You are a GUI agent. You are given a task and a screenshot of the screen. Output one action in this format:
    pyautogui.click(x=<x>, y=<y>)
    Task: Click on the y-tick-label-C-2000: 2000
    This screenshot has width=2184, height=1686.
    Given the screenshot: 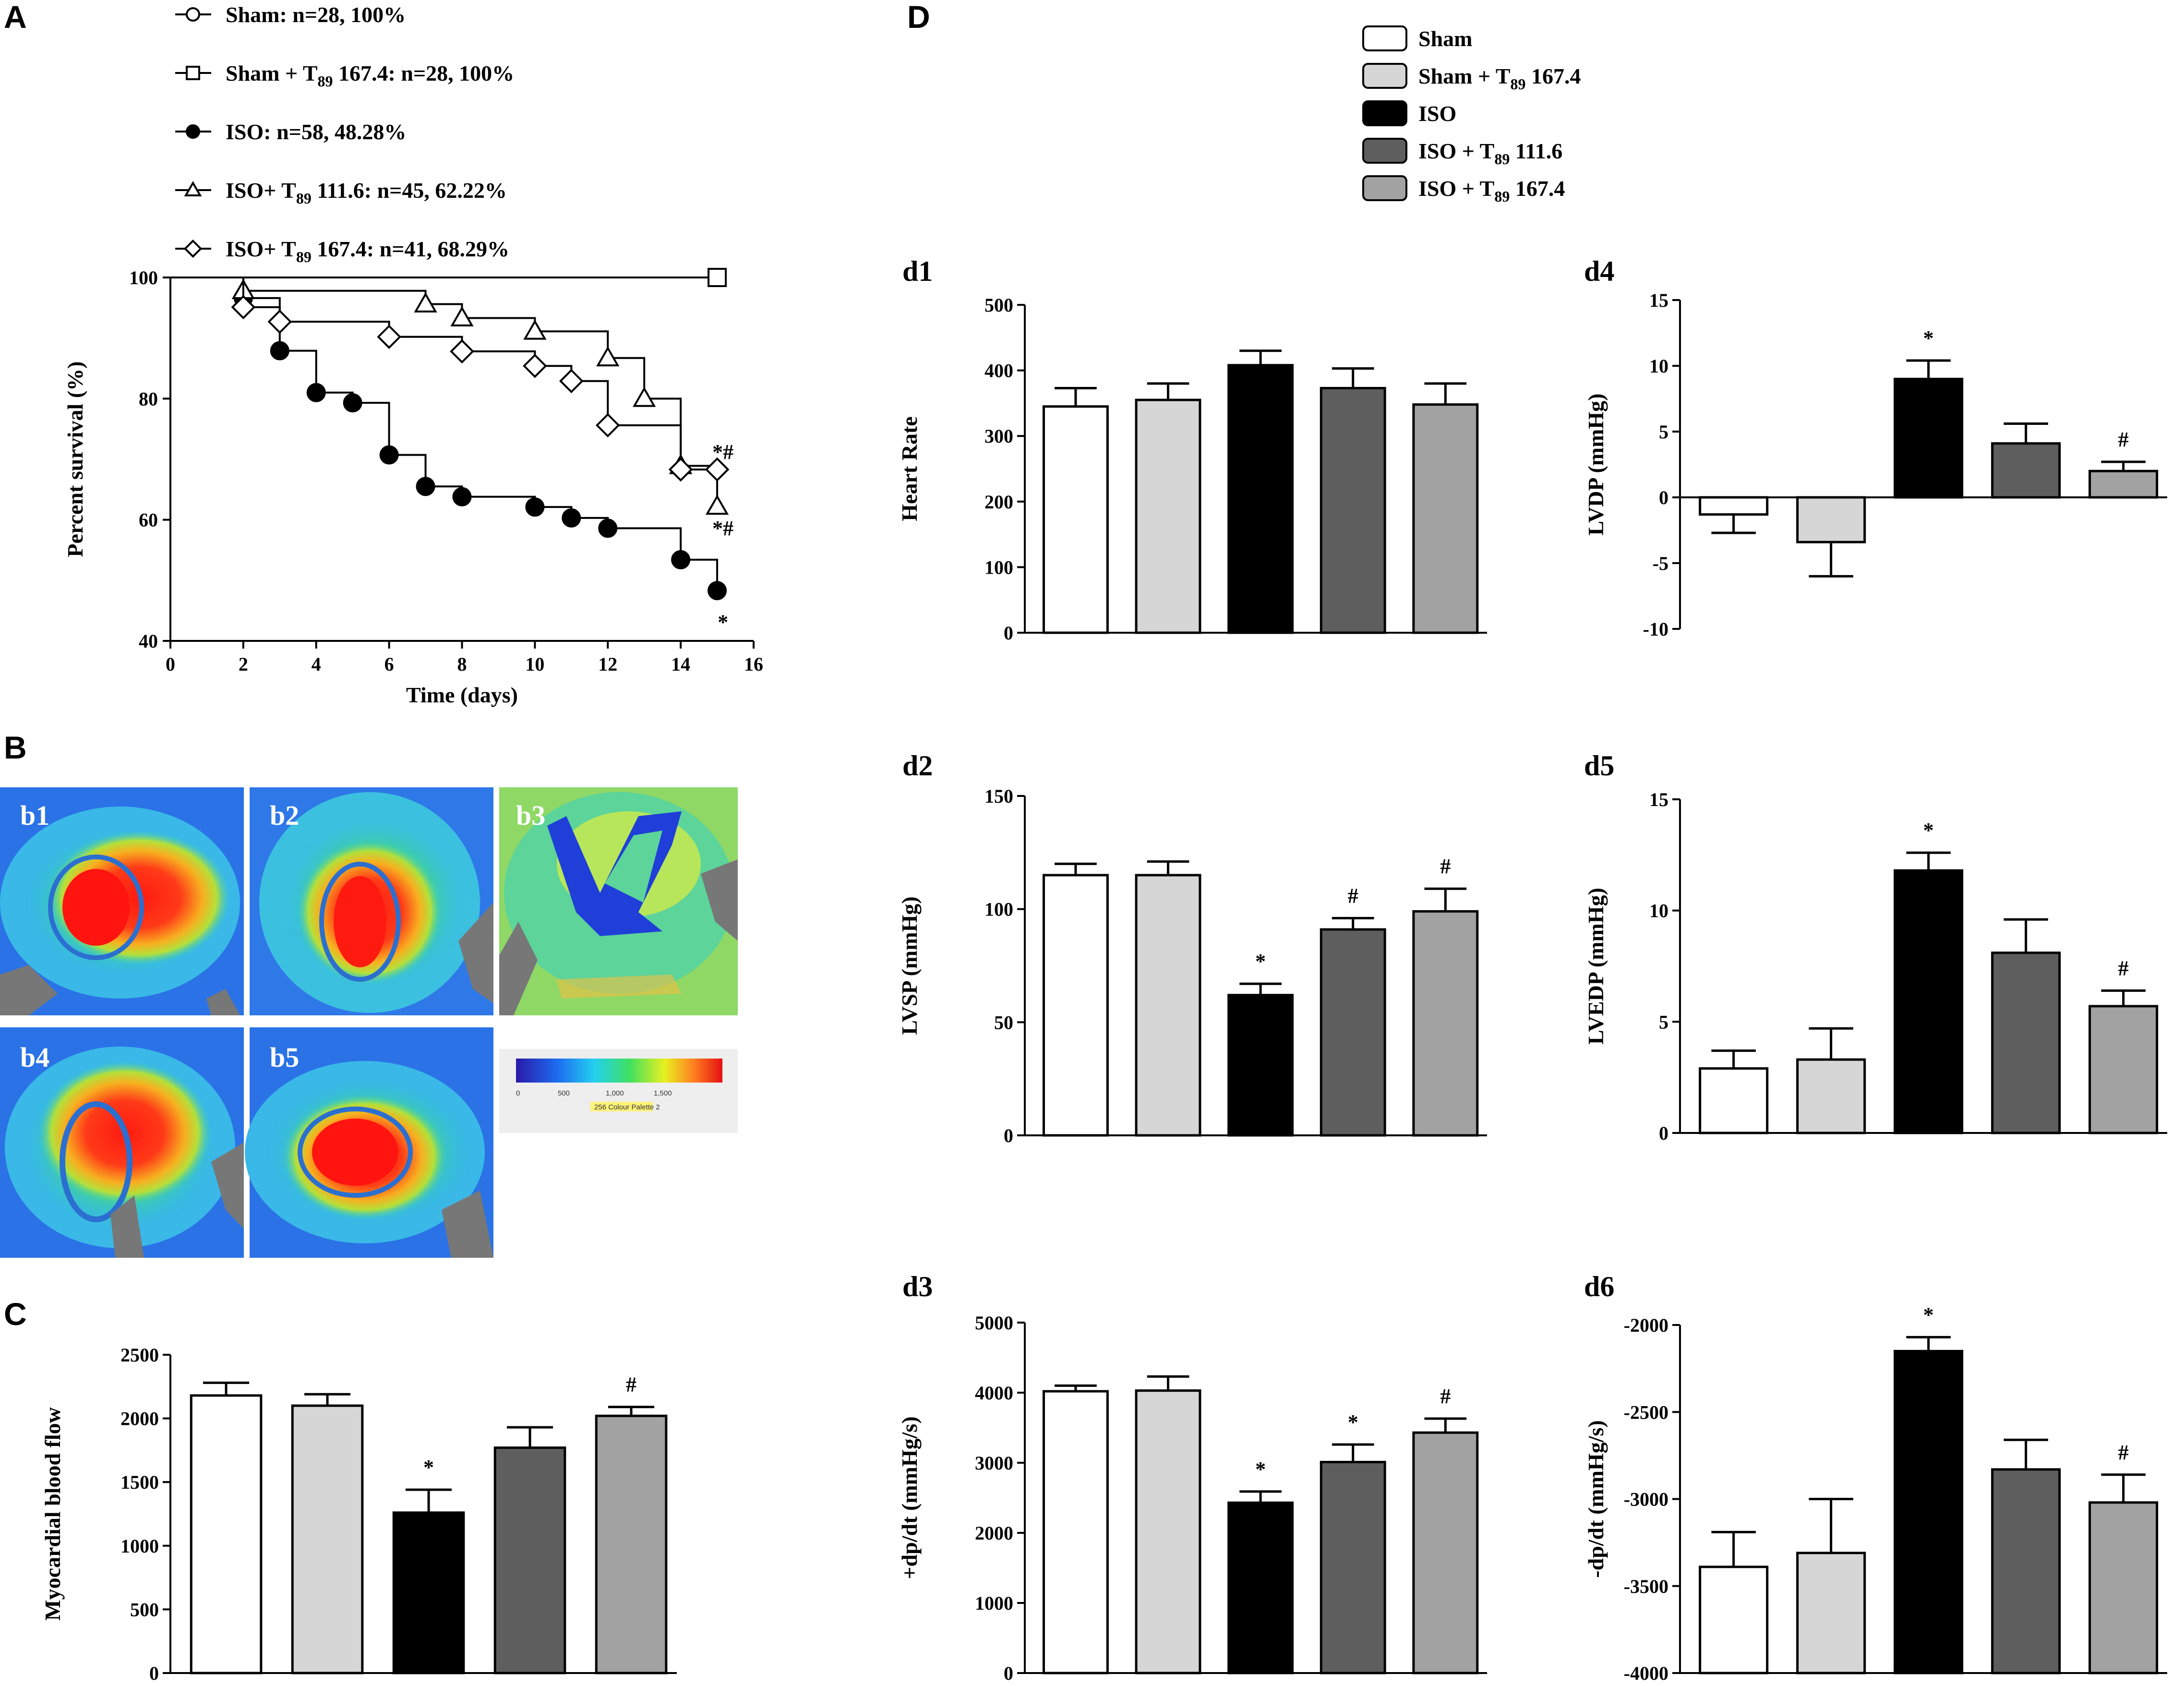 What is the action you would take?
    pyautogui.click(x=139, y=1419)
    